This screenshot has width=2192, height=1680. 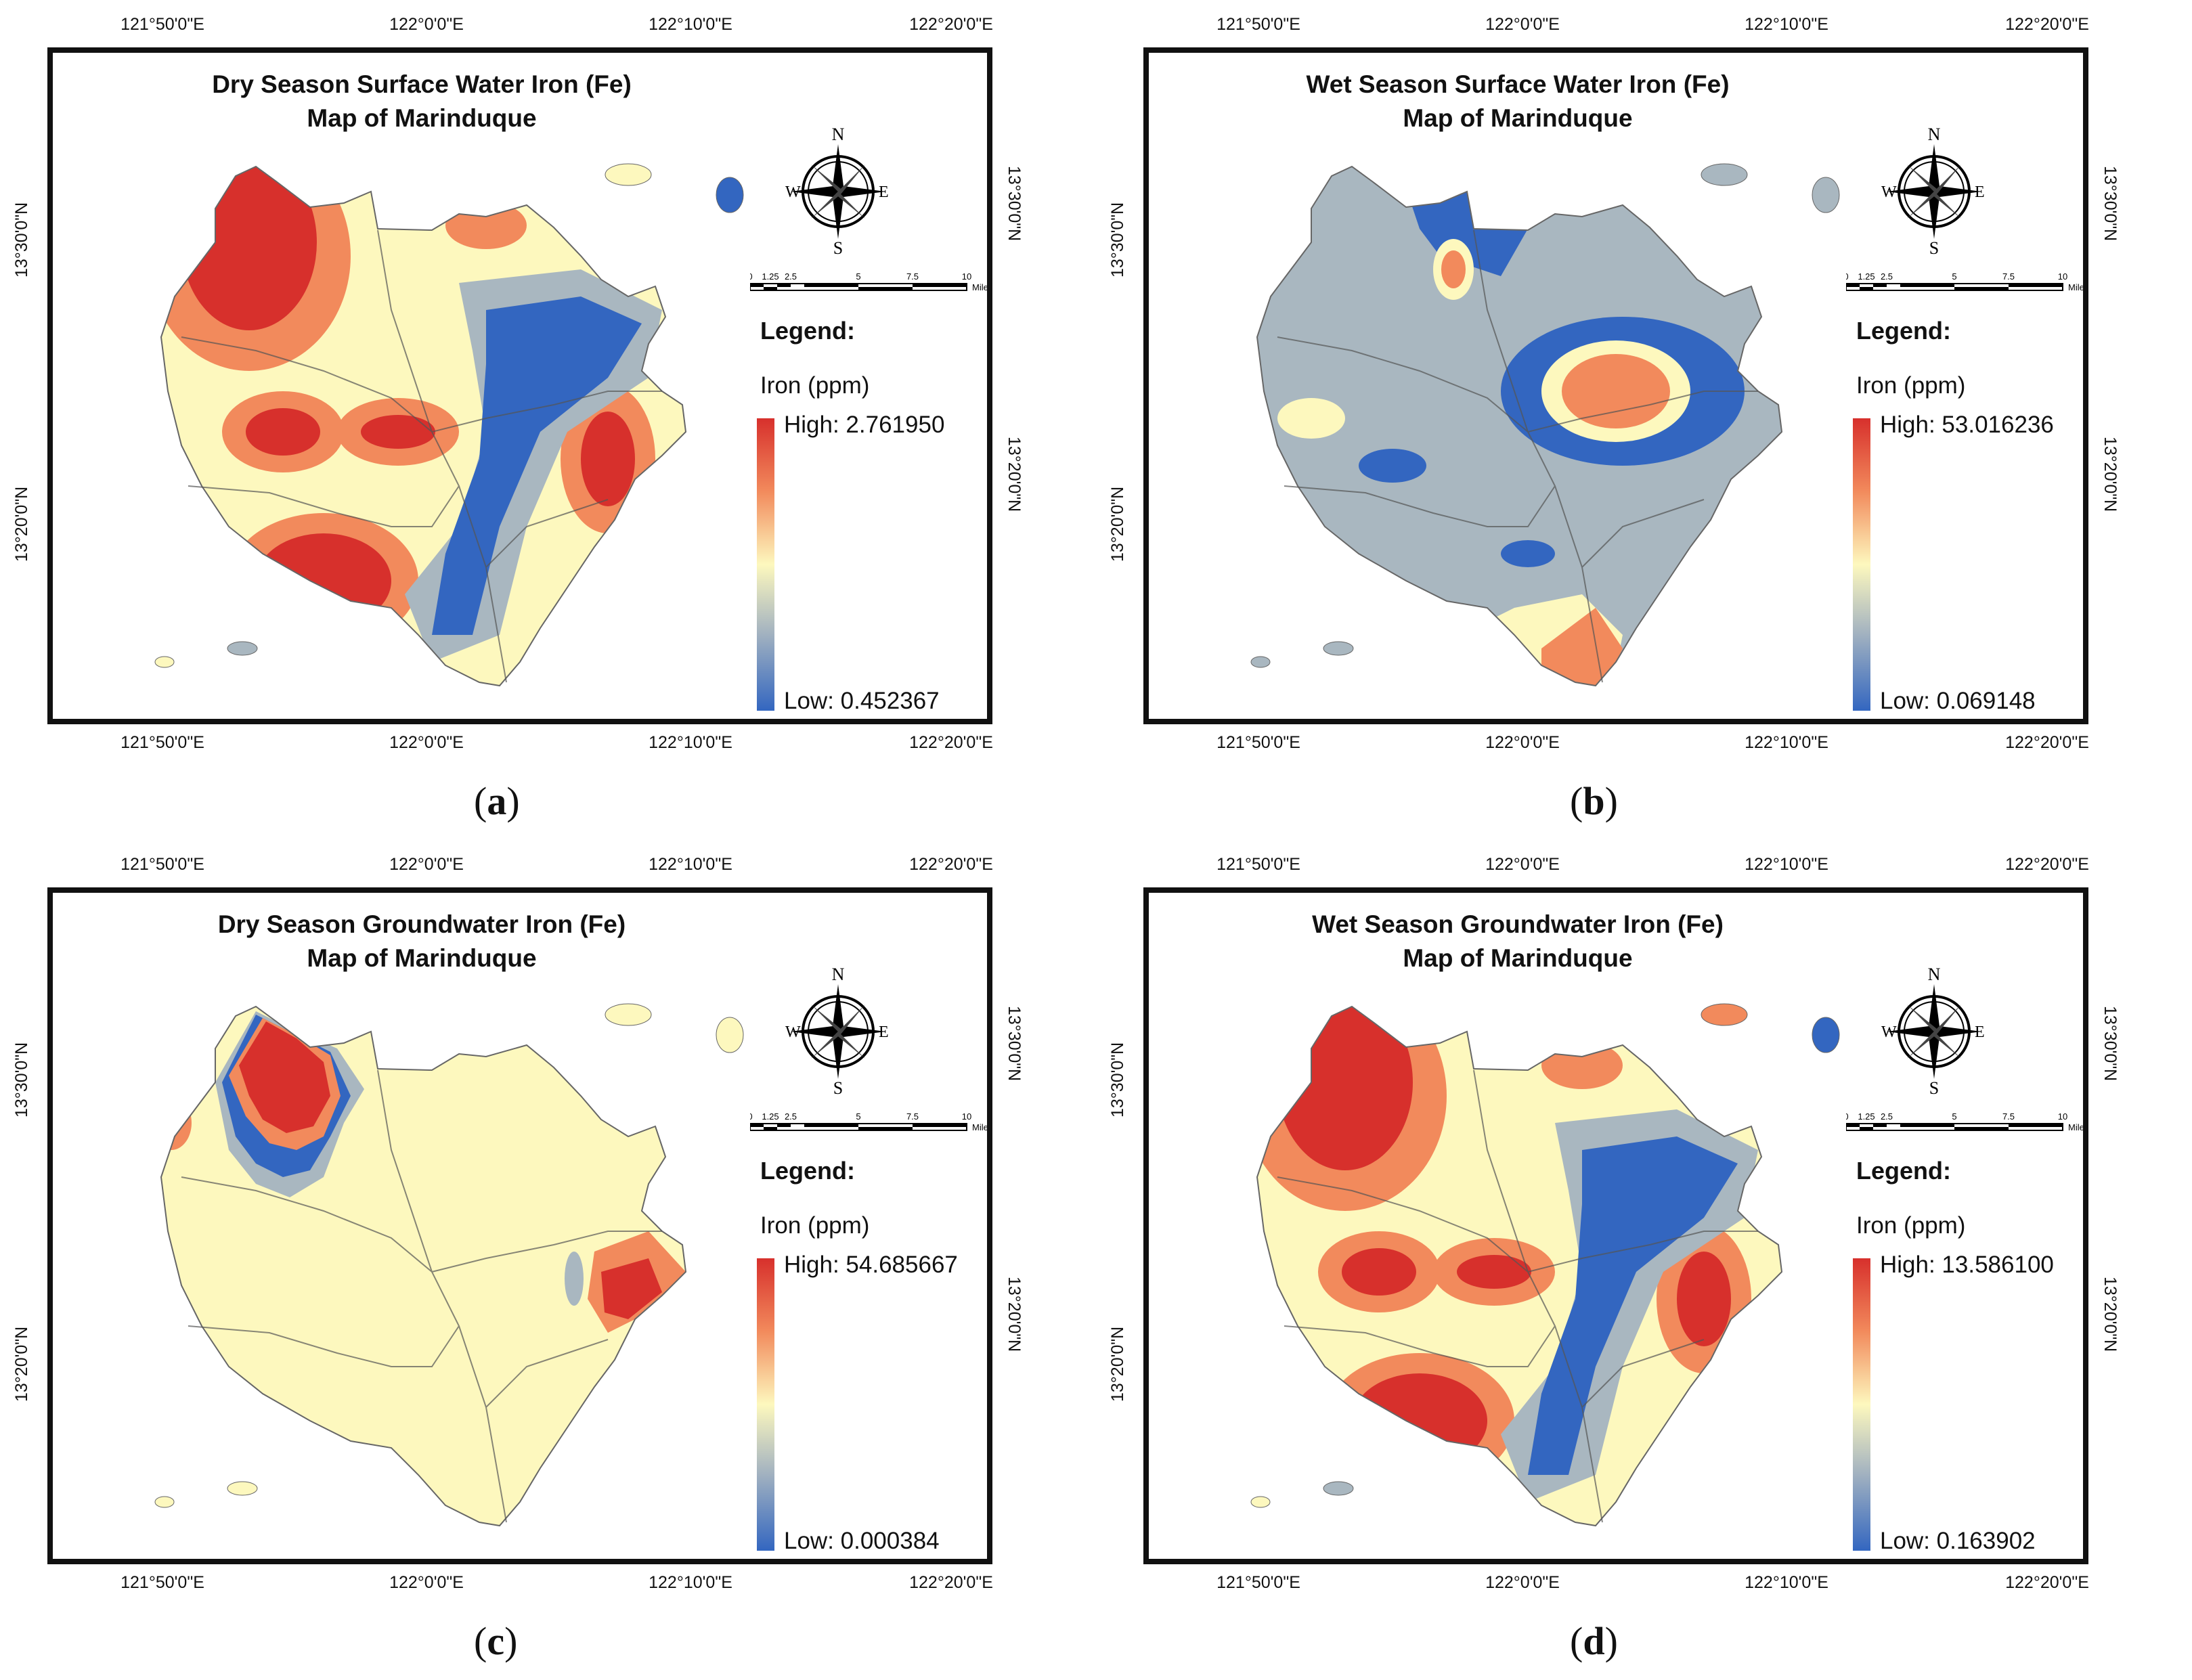 What do you see at coordinates (1958, 701) in the screenshot?
I see `legend-low: Low: 0.069148` at bounding box center [1958, 701].